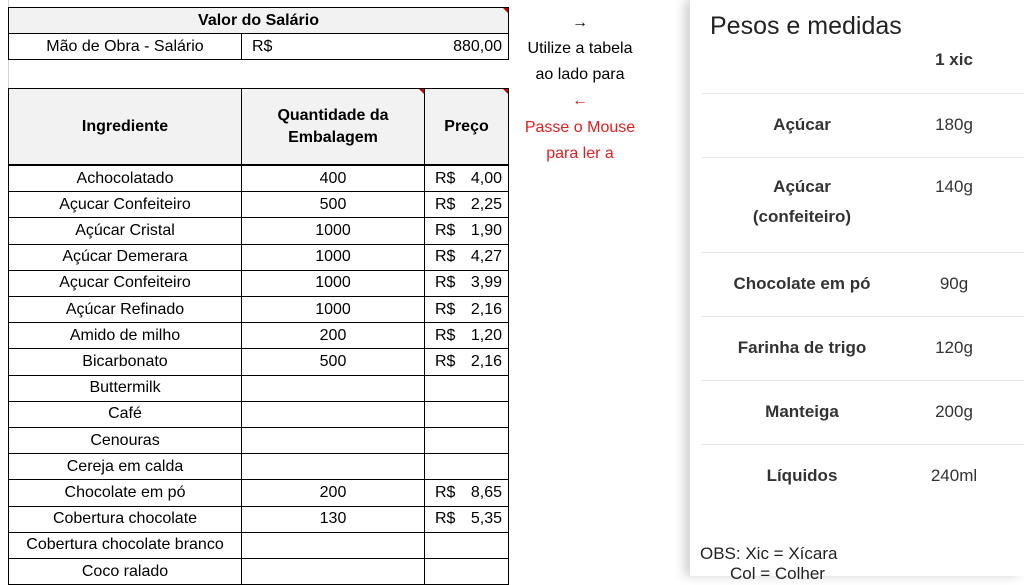 Image resolution: width=1024 pixels, height=585 pixels. I want to click on measure-row: Chocolate em pó 90g, so click(863, 284).